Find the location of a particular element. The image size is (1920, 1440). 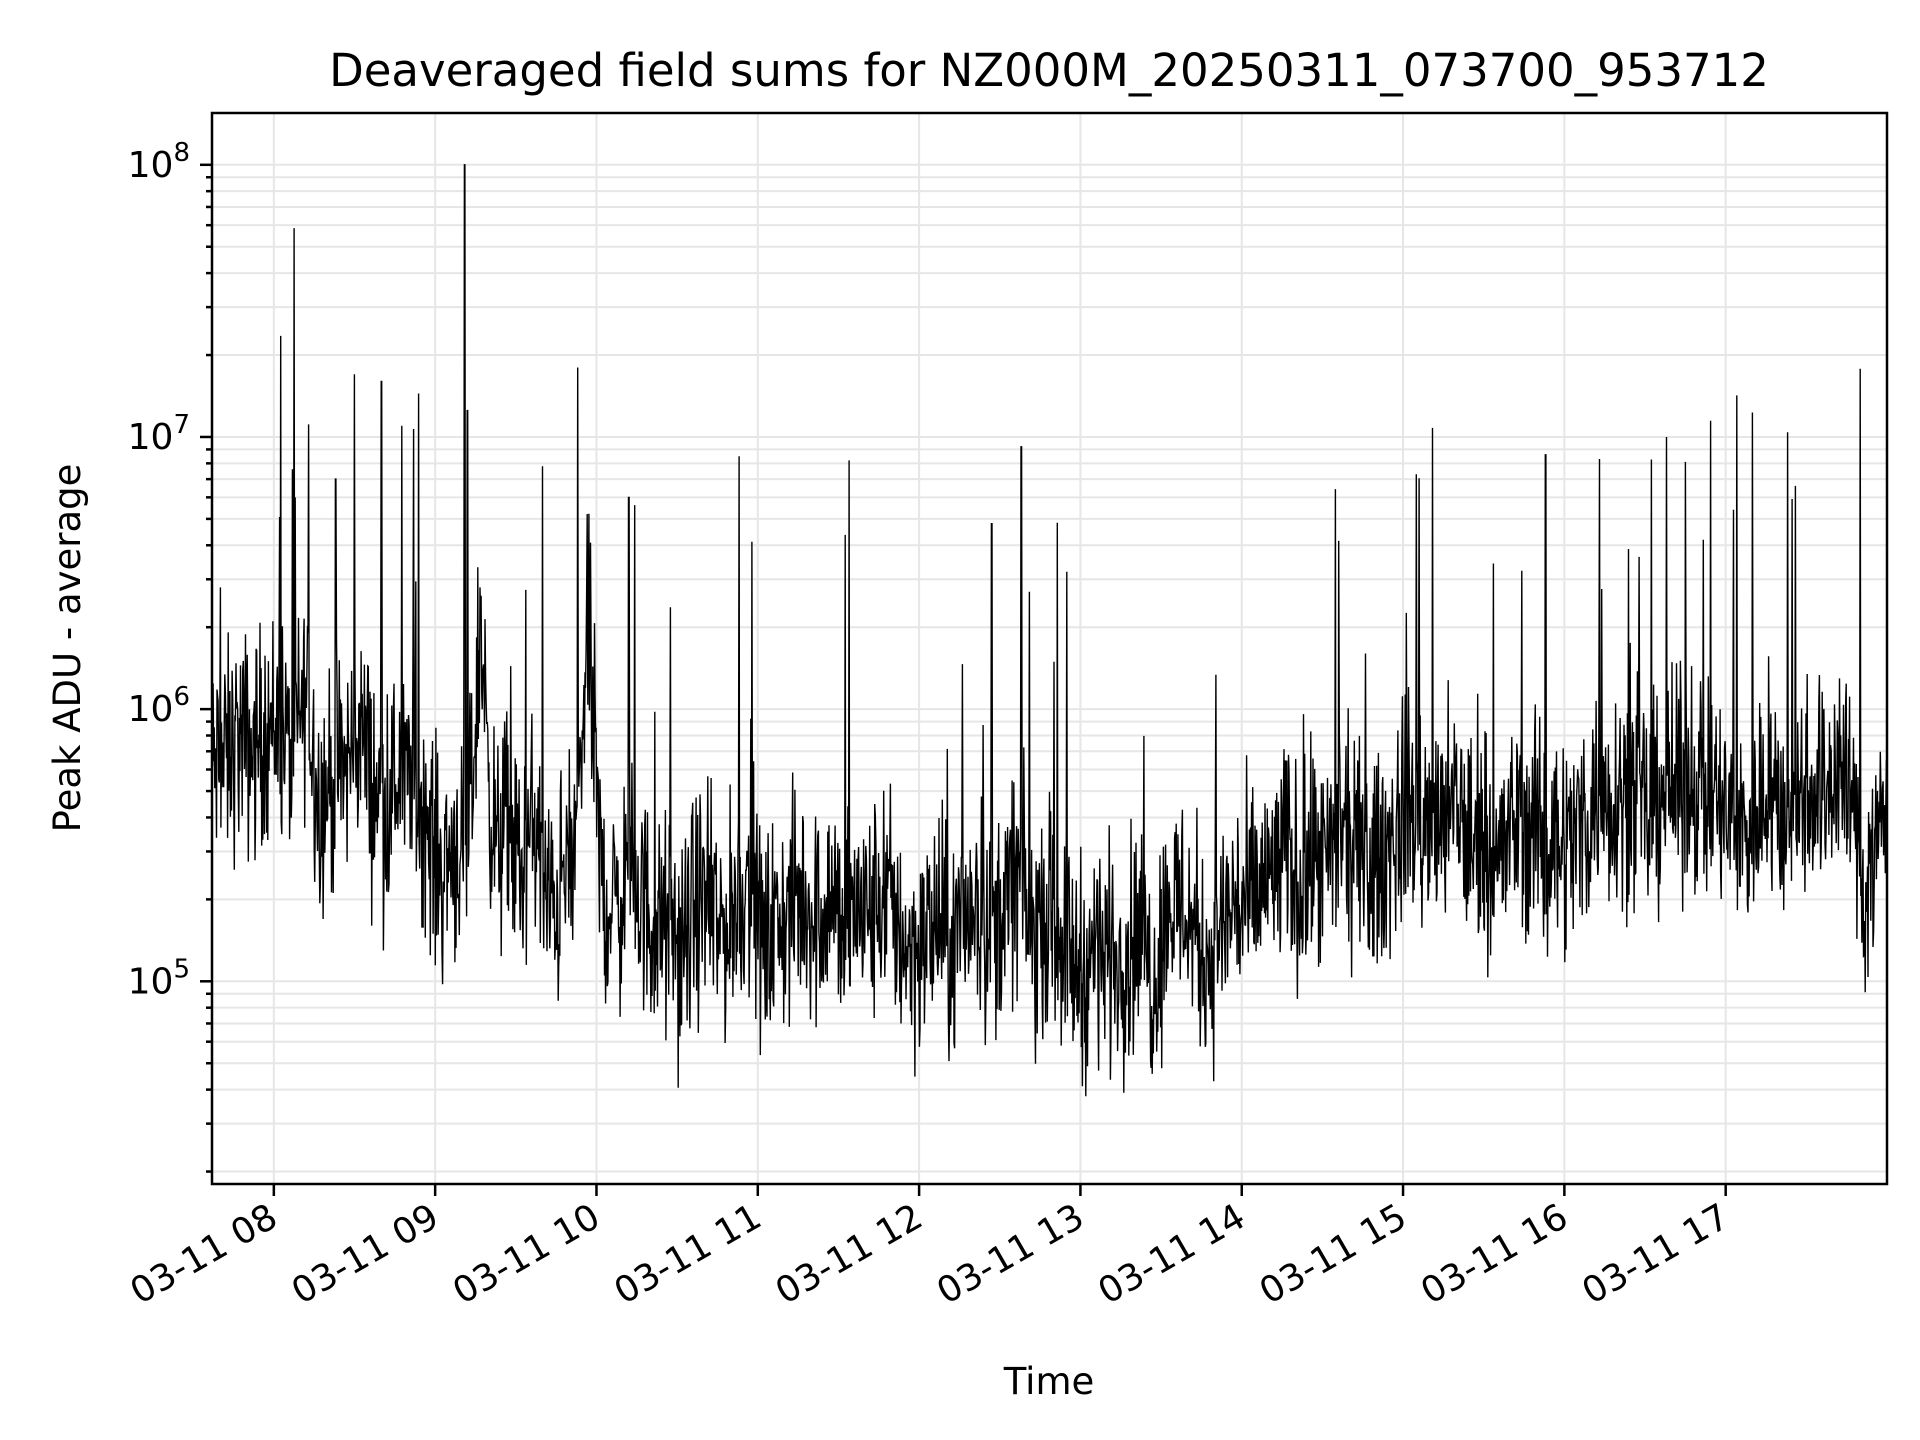

y-tick-label: 10⁷ is located at coordinates (159, 434).